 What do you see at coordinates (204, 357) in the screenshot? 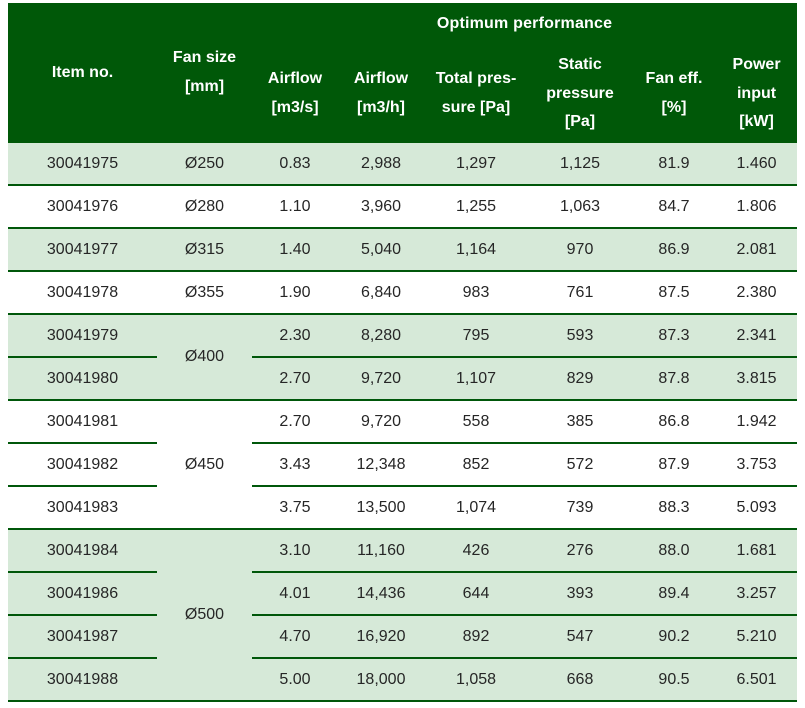
I see `fan-size-cell: Ø400` at bounding box center [204, 357].